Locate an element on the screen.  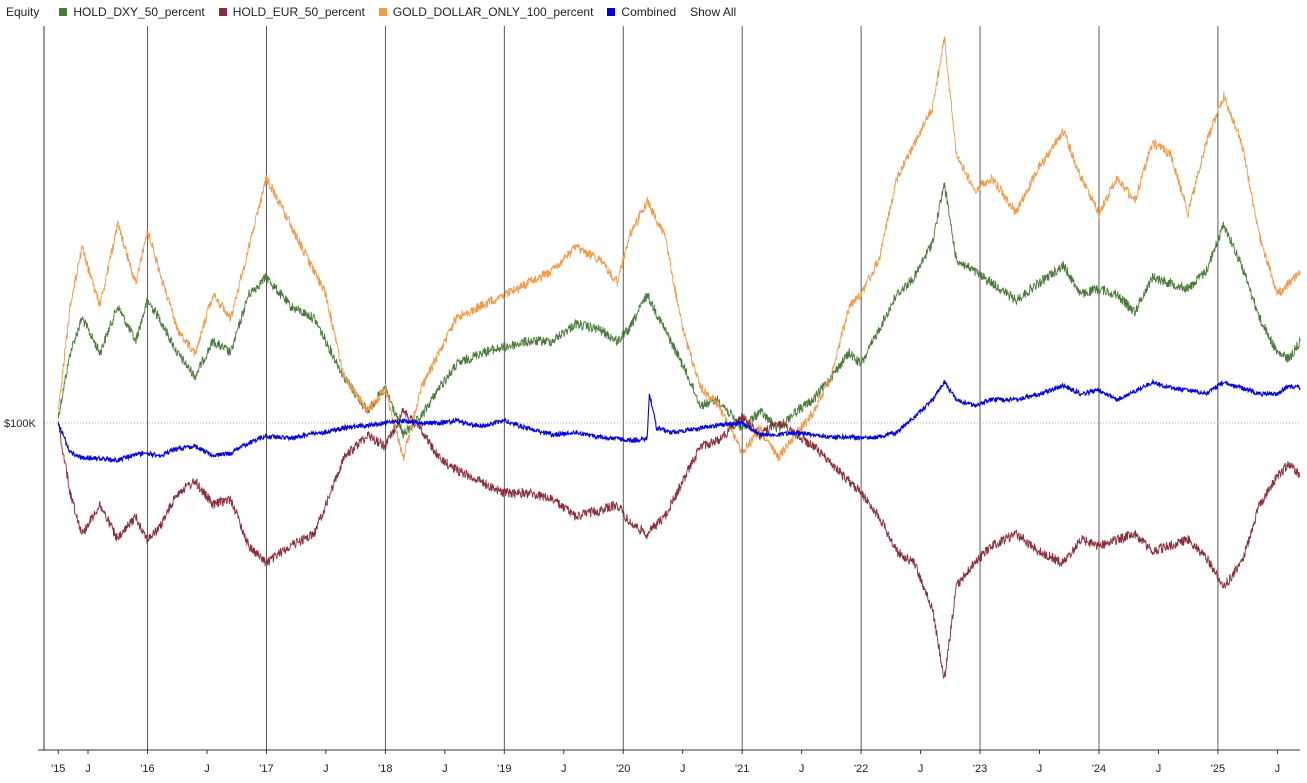
legend-label: HOLD_EUR_50_percent is located at coordinates (298, 12).